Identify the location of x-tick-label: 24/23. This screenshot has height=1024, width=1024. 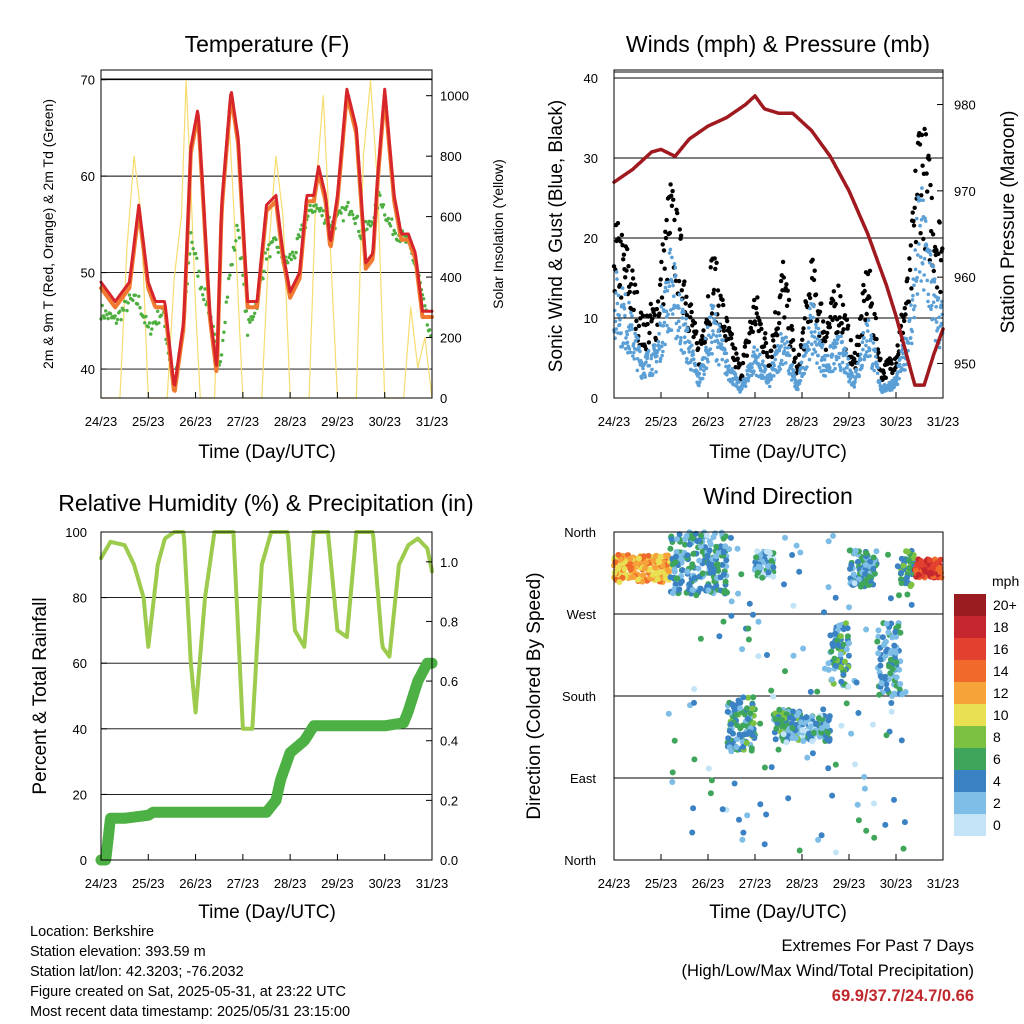
(101, 421).